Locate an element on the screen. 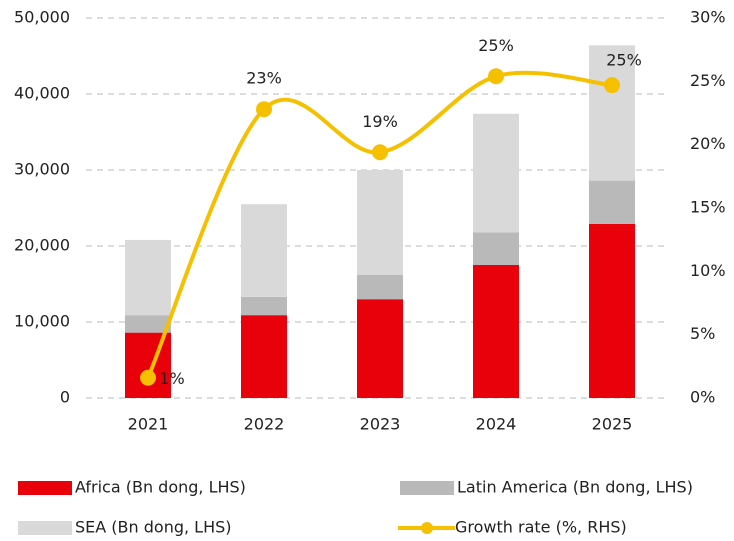 This screenshot has width=734, height=541. legend-label: SEA (Bn dong, LHS) is located at coordinates (153, 527).